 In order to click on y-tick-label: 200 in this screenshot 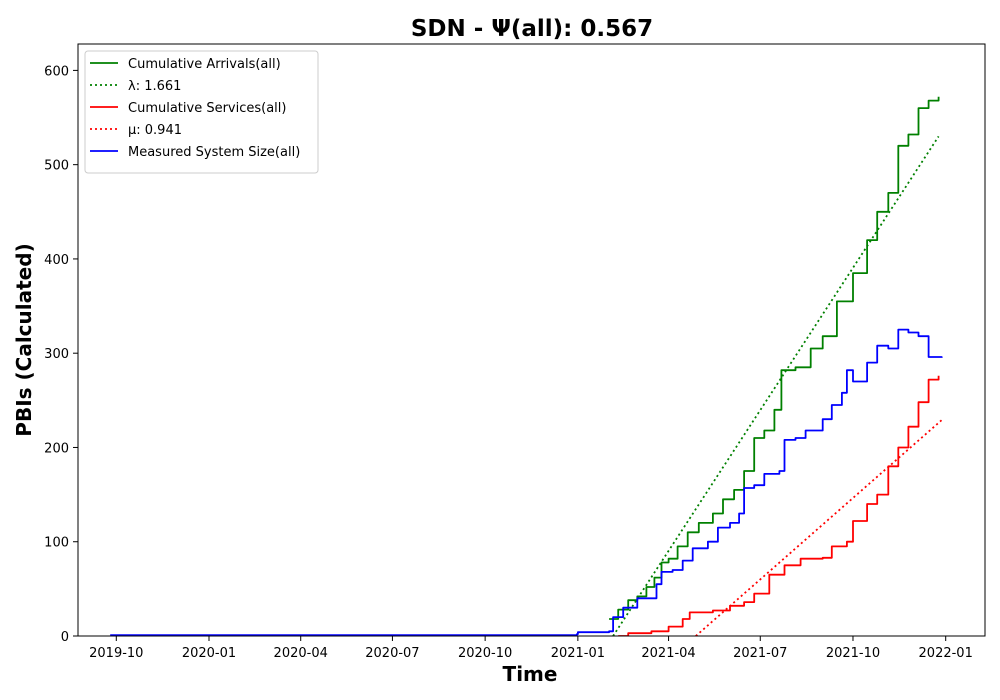, I will do `click(56, 448)`.